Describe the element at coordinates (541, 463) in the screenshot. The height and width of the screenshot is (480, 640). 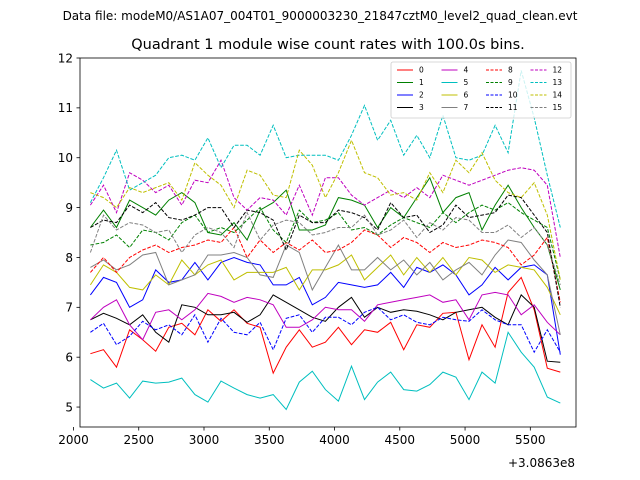
I see `x-offset-label: +3.0863e8` at that location.